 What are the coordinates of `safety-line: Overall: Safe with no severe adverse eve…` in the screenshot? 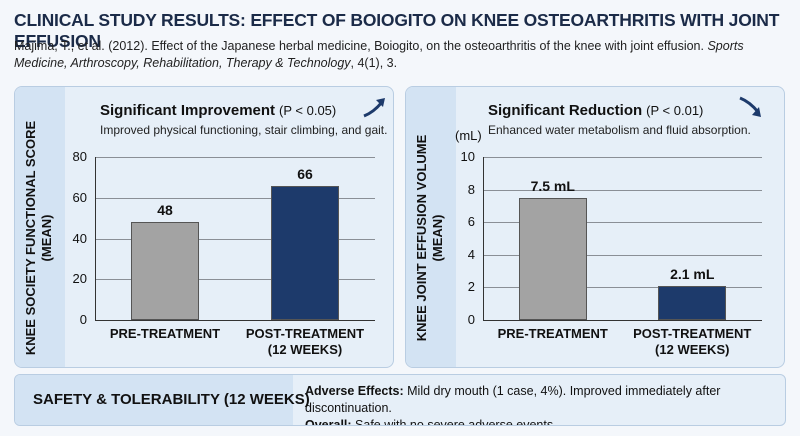 It's located at (545, 421).